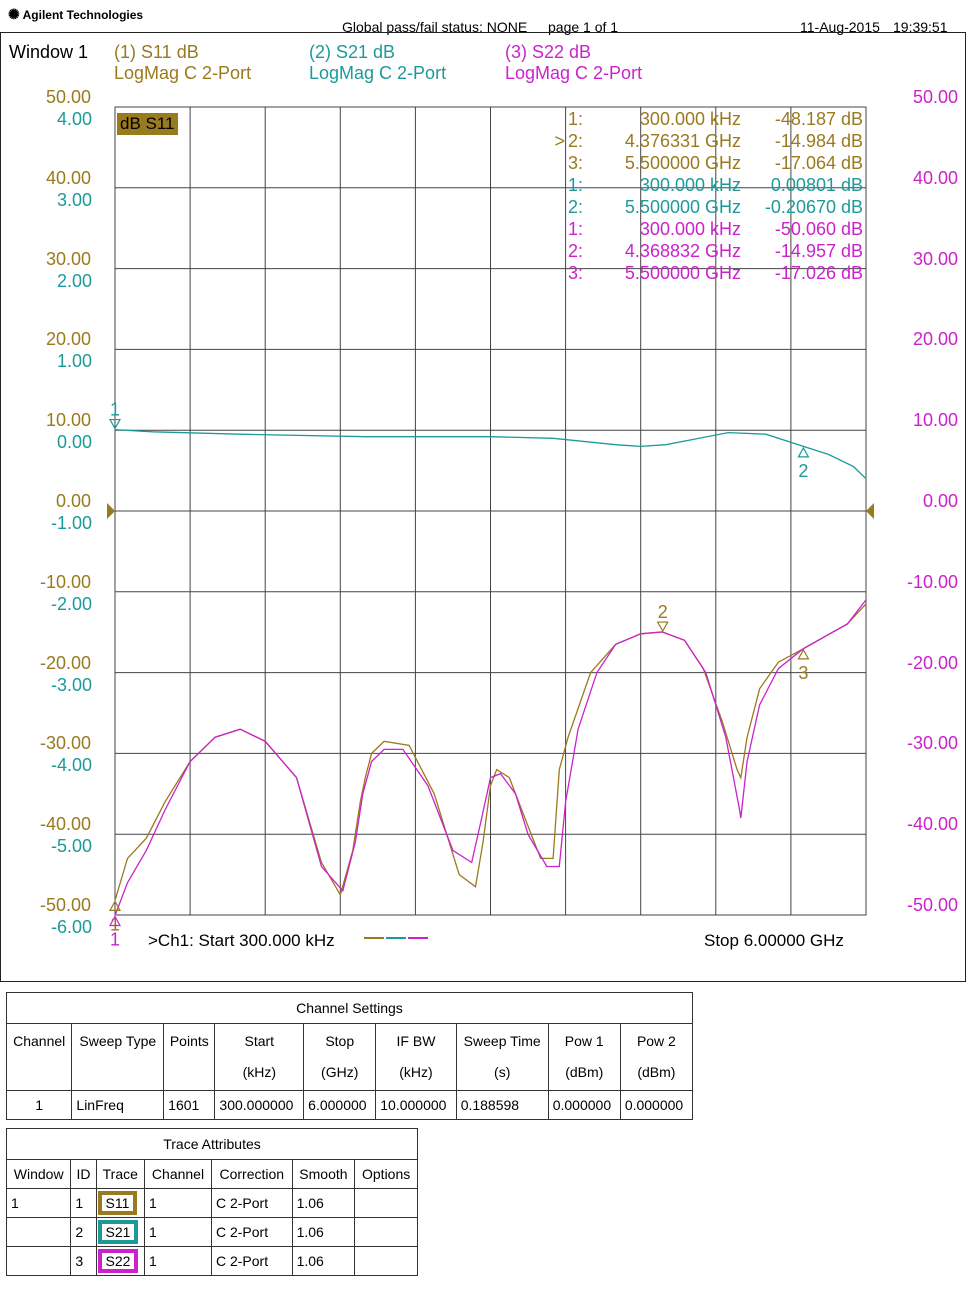 This screenshot has width=968, height=1290. What do you see at coordinates (74, 119) in the screenshot?
I see `left-inner-tick-label: 4.00` at bounding box center [74, 119].